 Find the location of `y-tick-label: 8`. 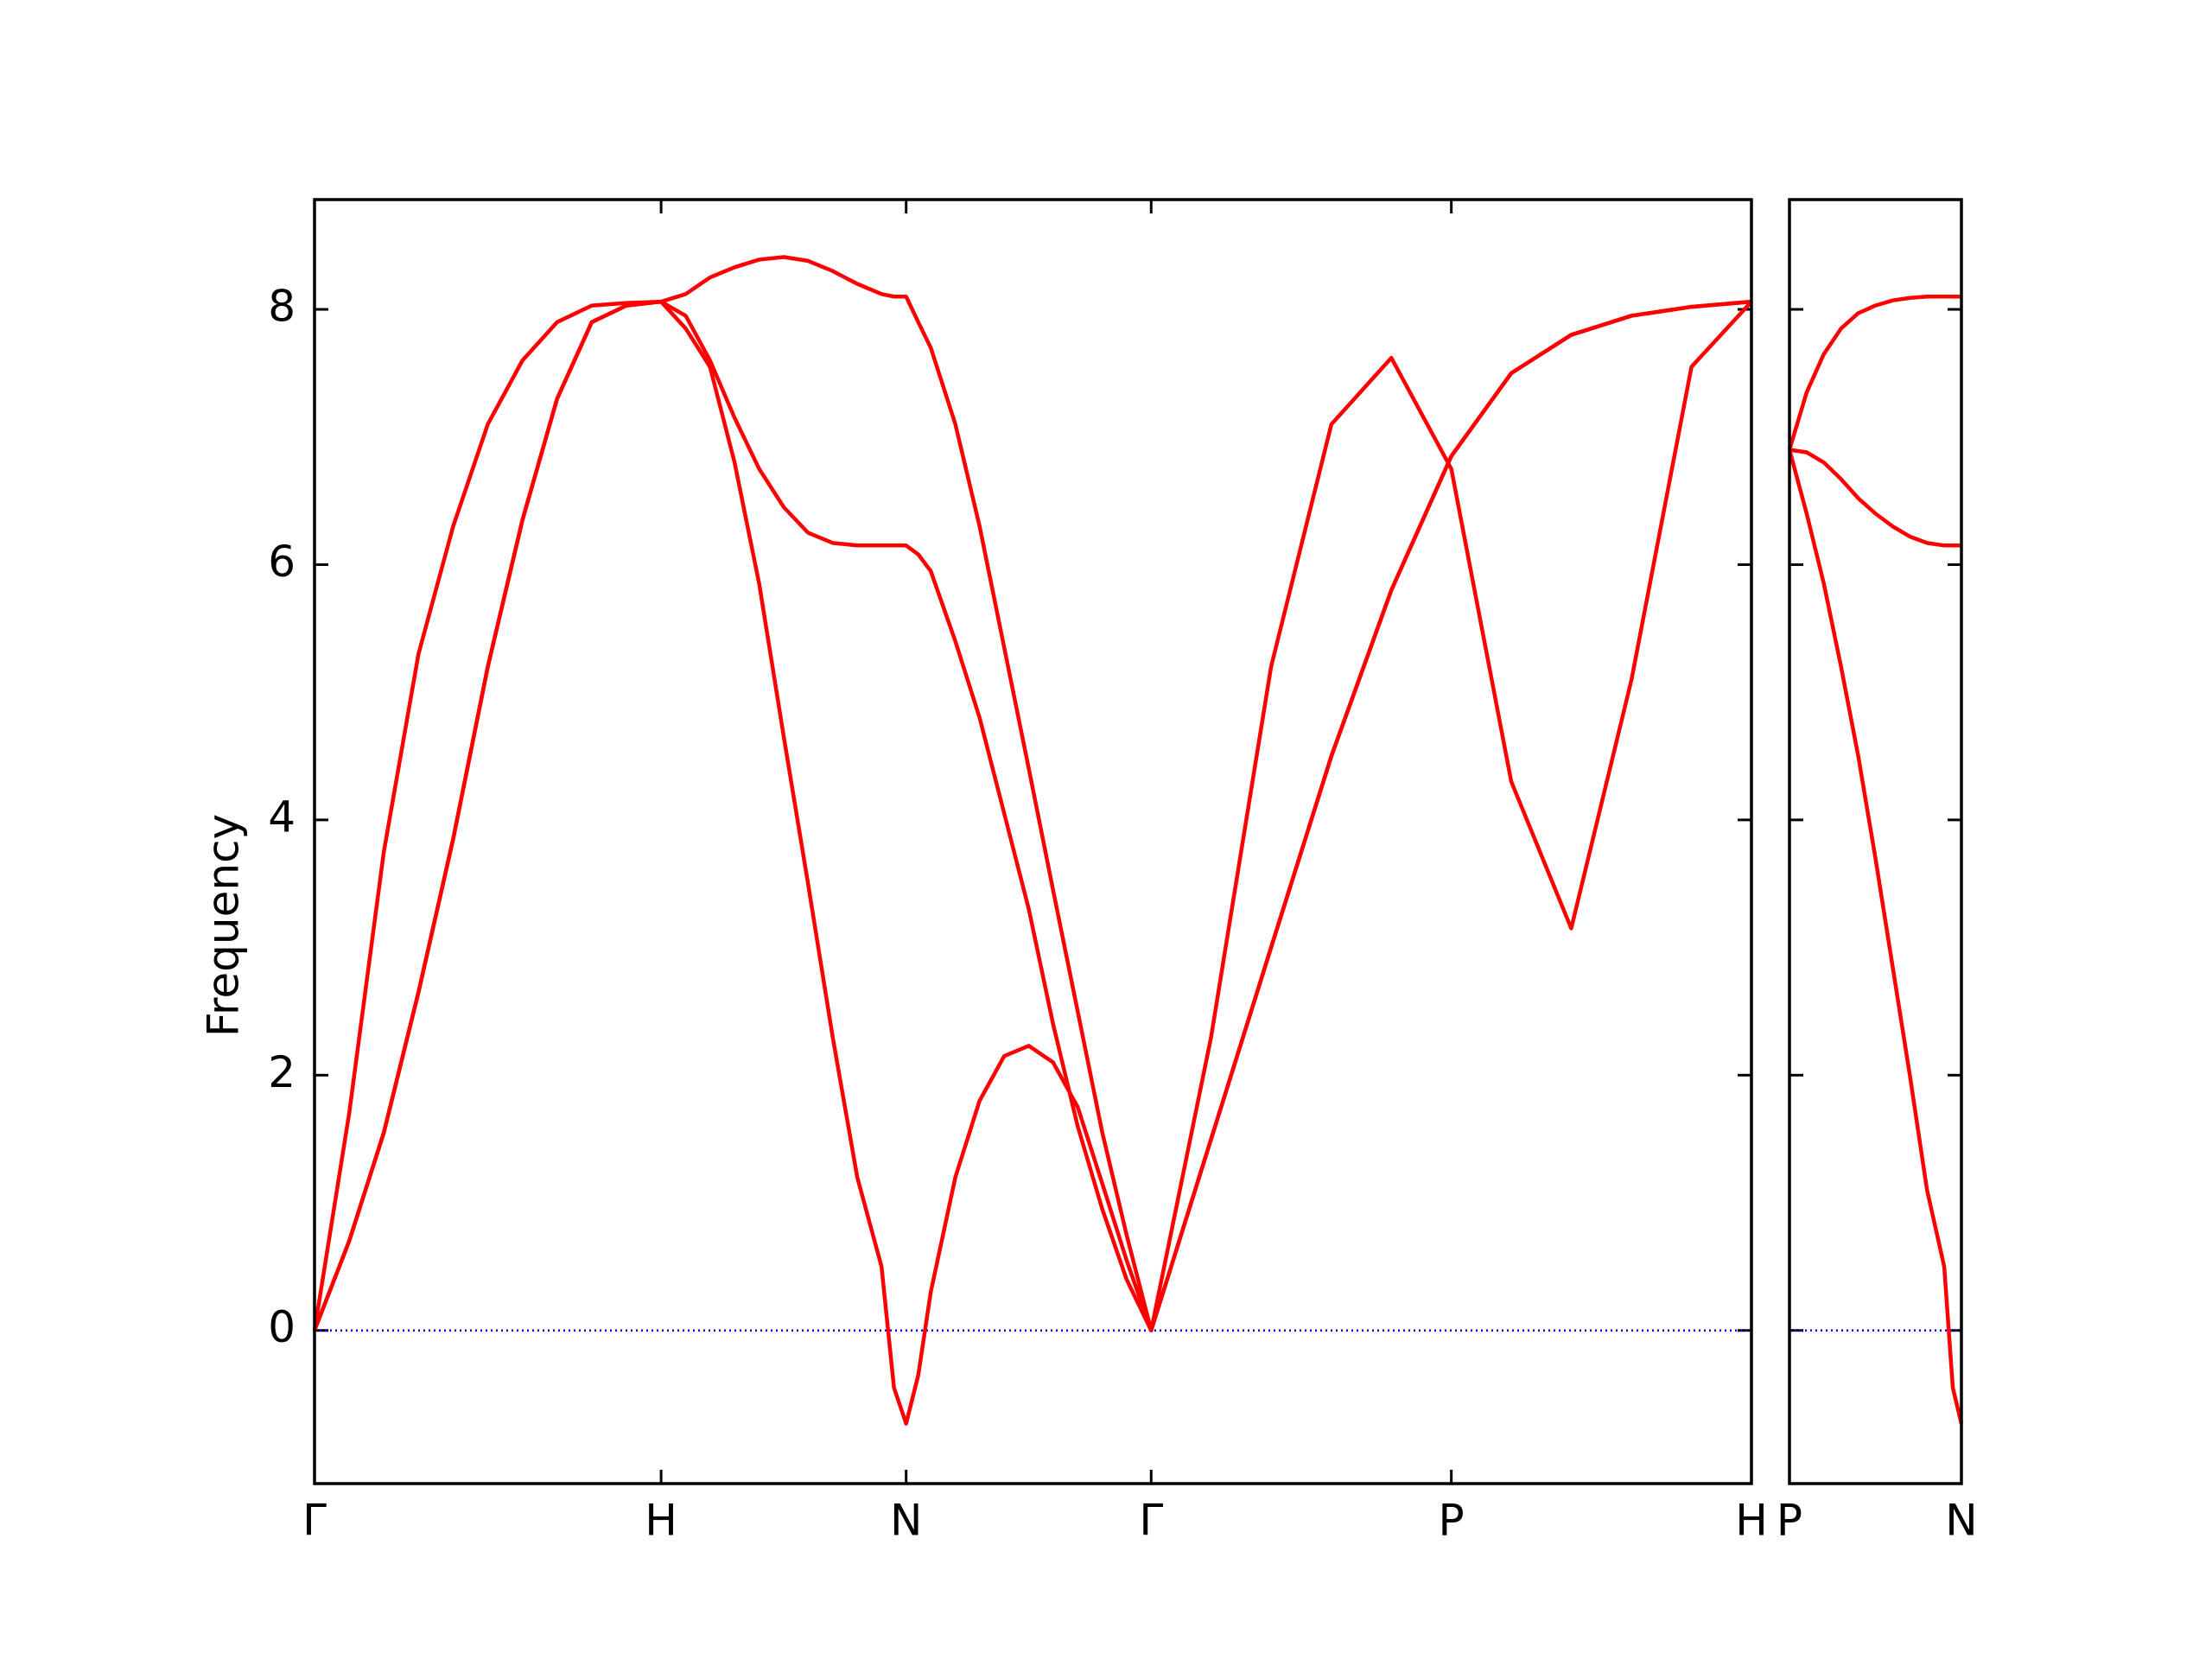

y-tick-label: 8 is located at coordinates (282, 307).